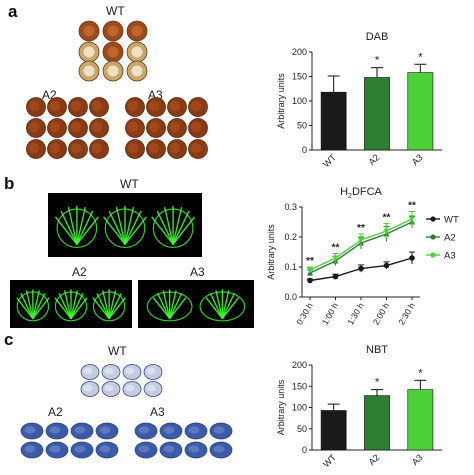 This screenshot has width=474, height=475. Describe the element at coordinates (196, 304) in the screenshot. I see `fluor-a3-frame` at that location.